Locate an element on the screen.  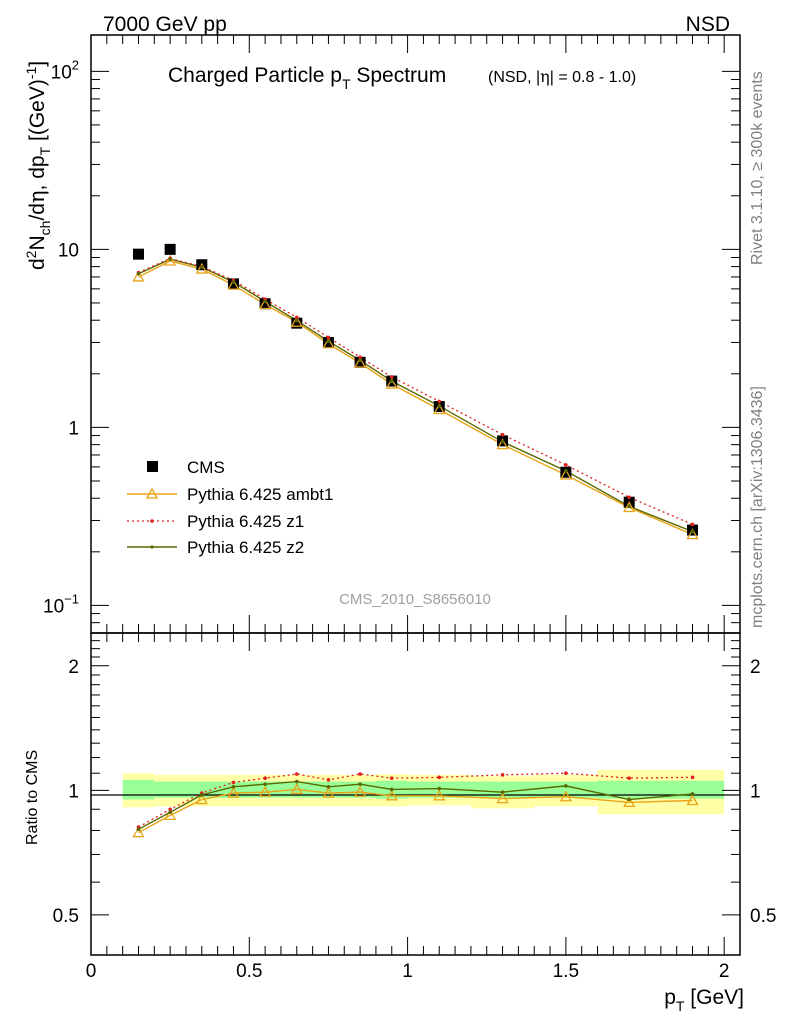
legend-item-z2: Pythia 6.425 z2 is located at coordinates (215, 547).